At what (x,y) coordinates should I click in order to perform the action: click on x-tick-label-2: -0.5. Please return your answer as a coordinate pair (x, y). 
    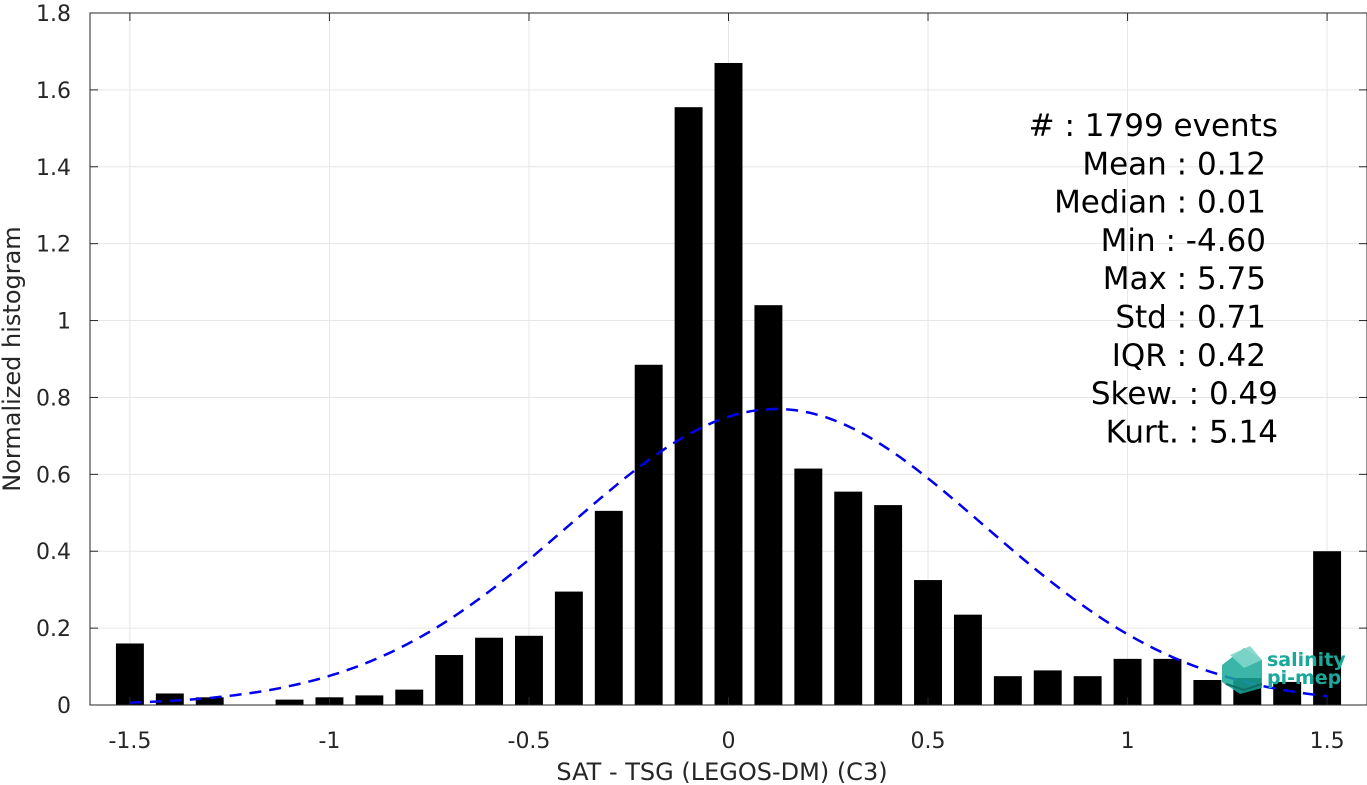
    Looking at the image, I should click on (529, 741).